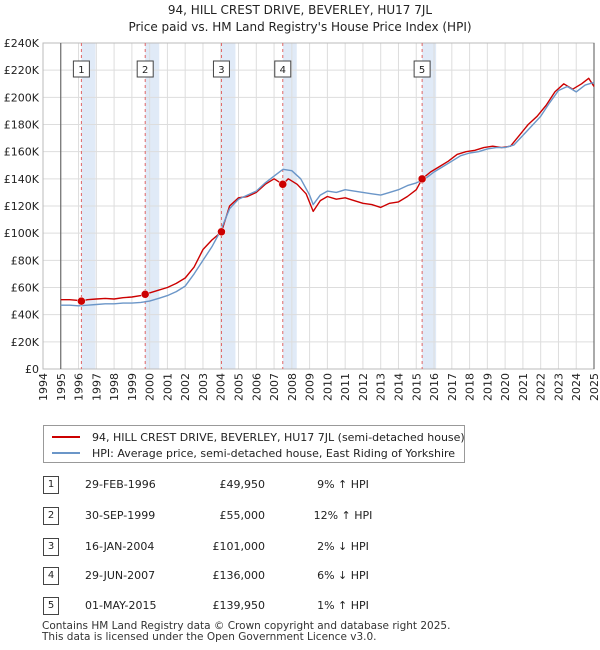  I want to click on sale-number-badge: 5, so click(51, 606).